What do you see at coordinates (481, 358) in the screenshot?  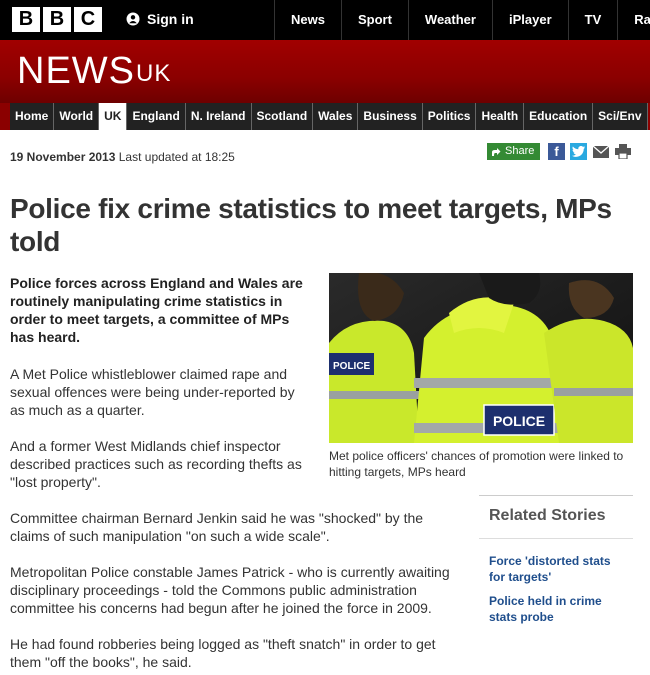 I see `article-photo: POLICE POLICE` at bounding box center [481, 358].